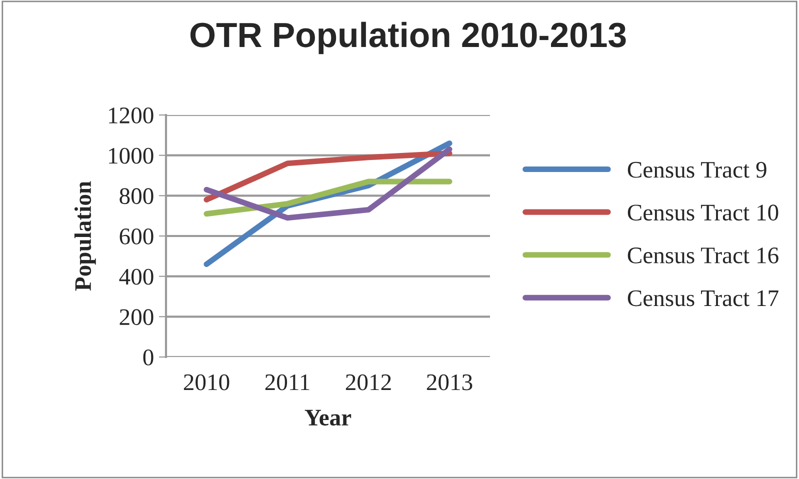  Describe the element at coordinates (703, 212) in the screenshot. I see `legend-label: Census Tract 10` at that location.